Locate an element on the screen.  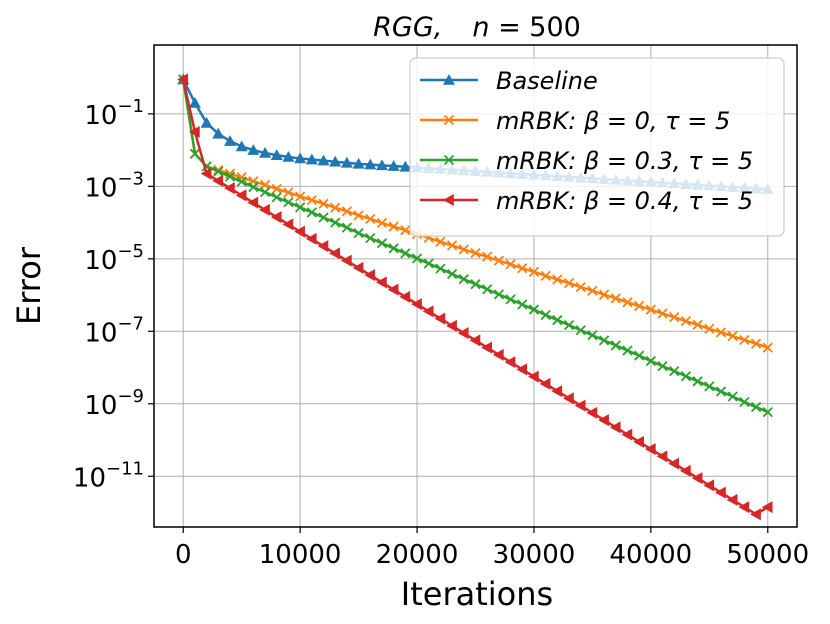
y-axis-ticks: 10⁻¹ 10⁻³ 10⁻⁵ 10⁻⁷ 10⁻⁹ 10⁻¹¹ is located at coordinates (113, 294).